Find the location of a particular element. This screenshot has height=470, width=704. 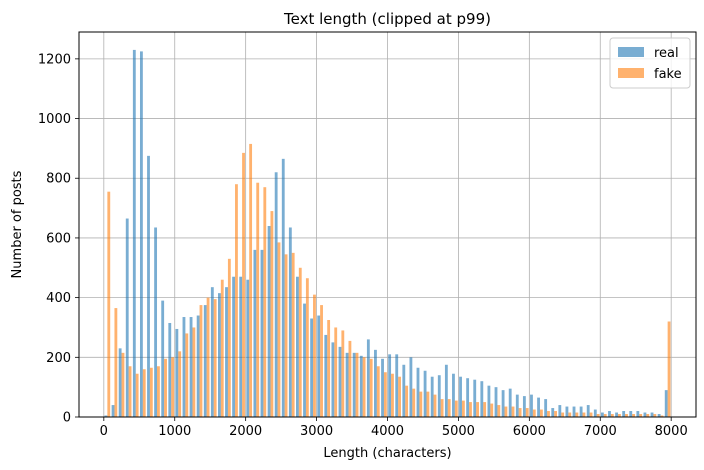

legend-swatch-fake is located at coordinates (631, 73).